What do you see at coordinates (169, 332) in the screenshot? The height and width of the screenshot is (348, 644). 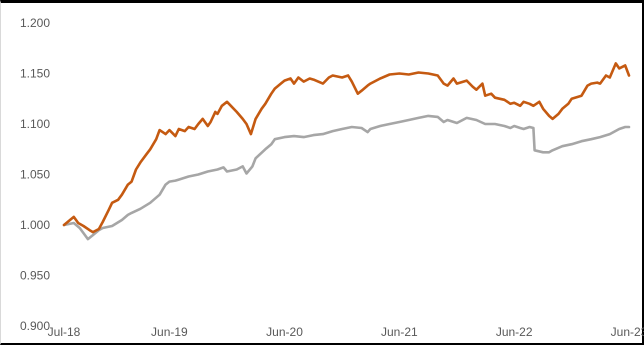 I see `x-tick-label: Jun-19` at bounding box center [169, 332].